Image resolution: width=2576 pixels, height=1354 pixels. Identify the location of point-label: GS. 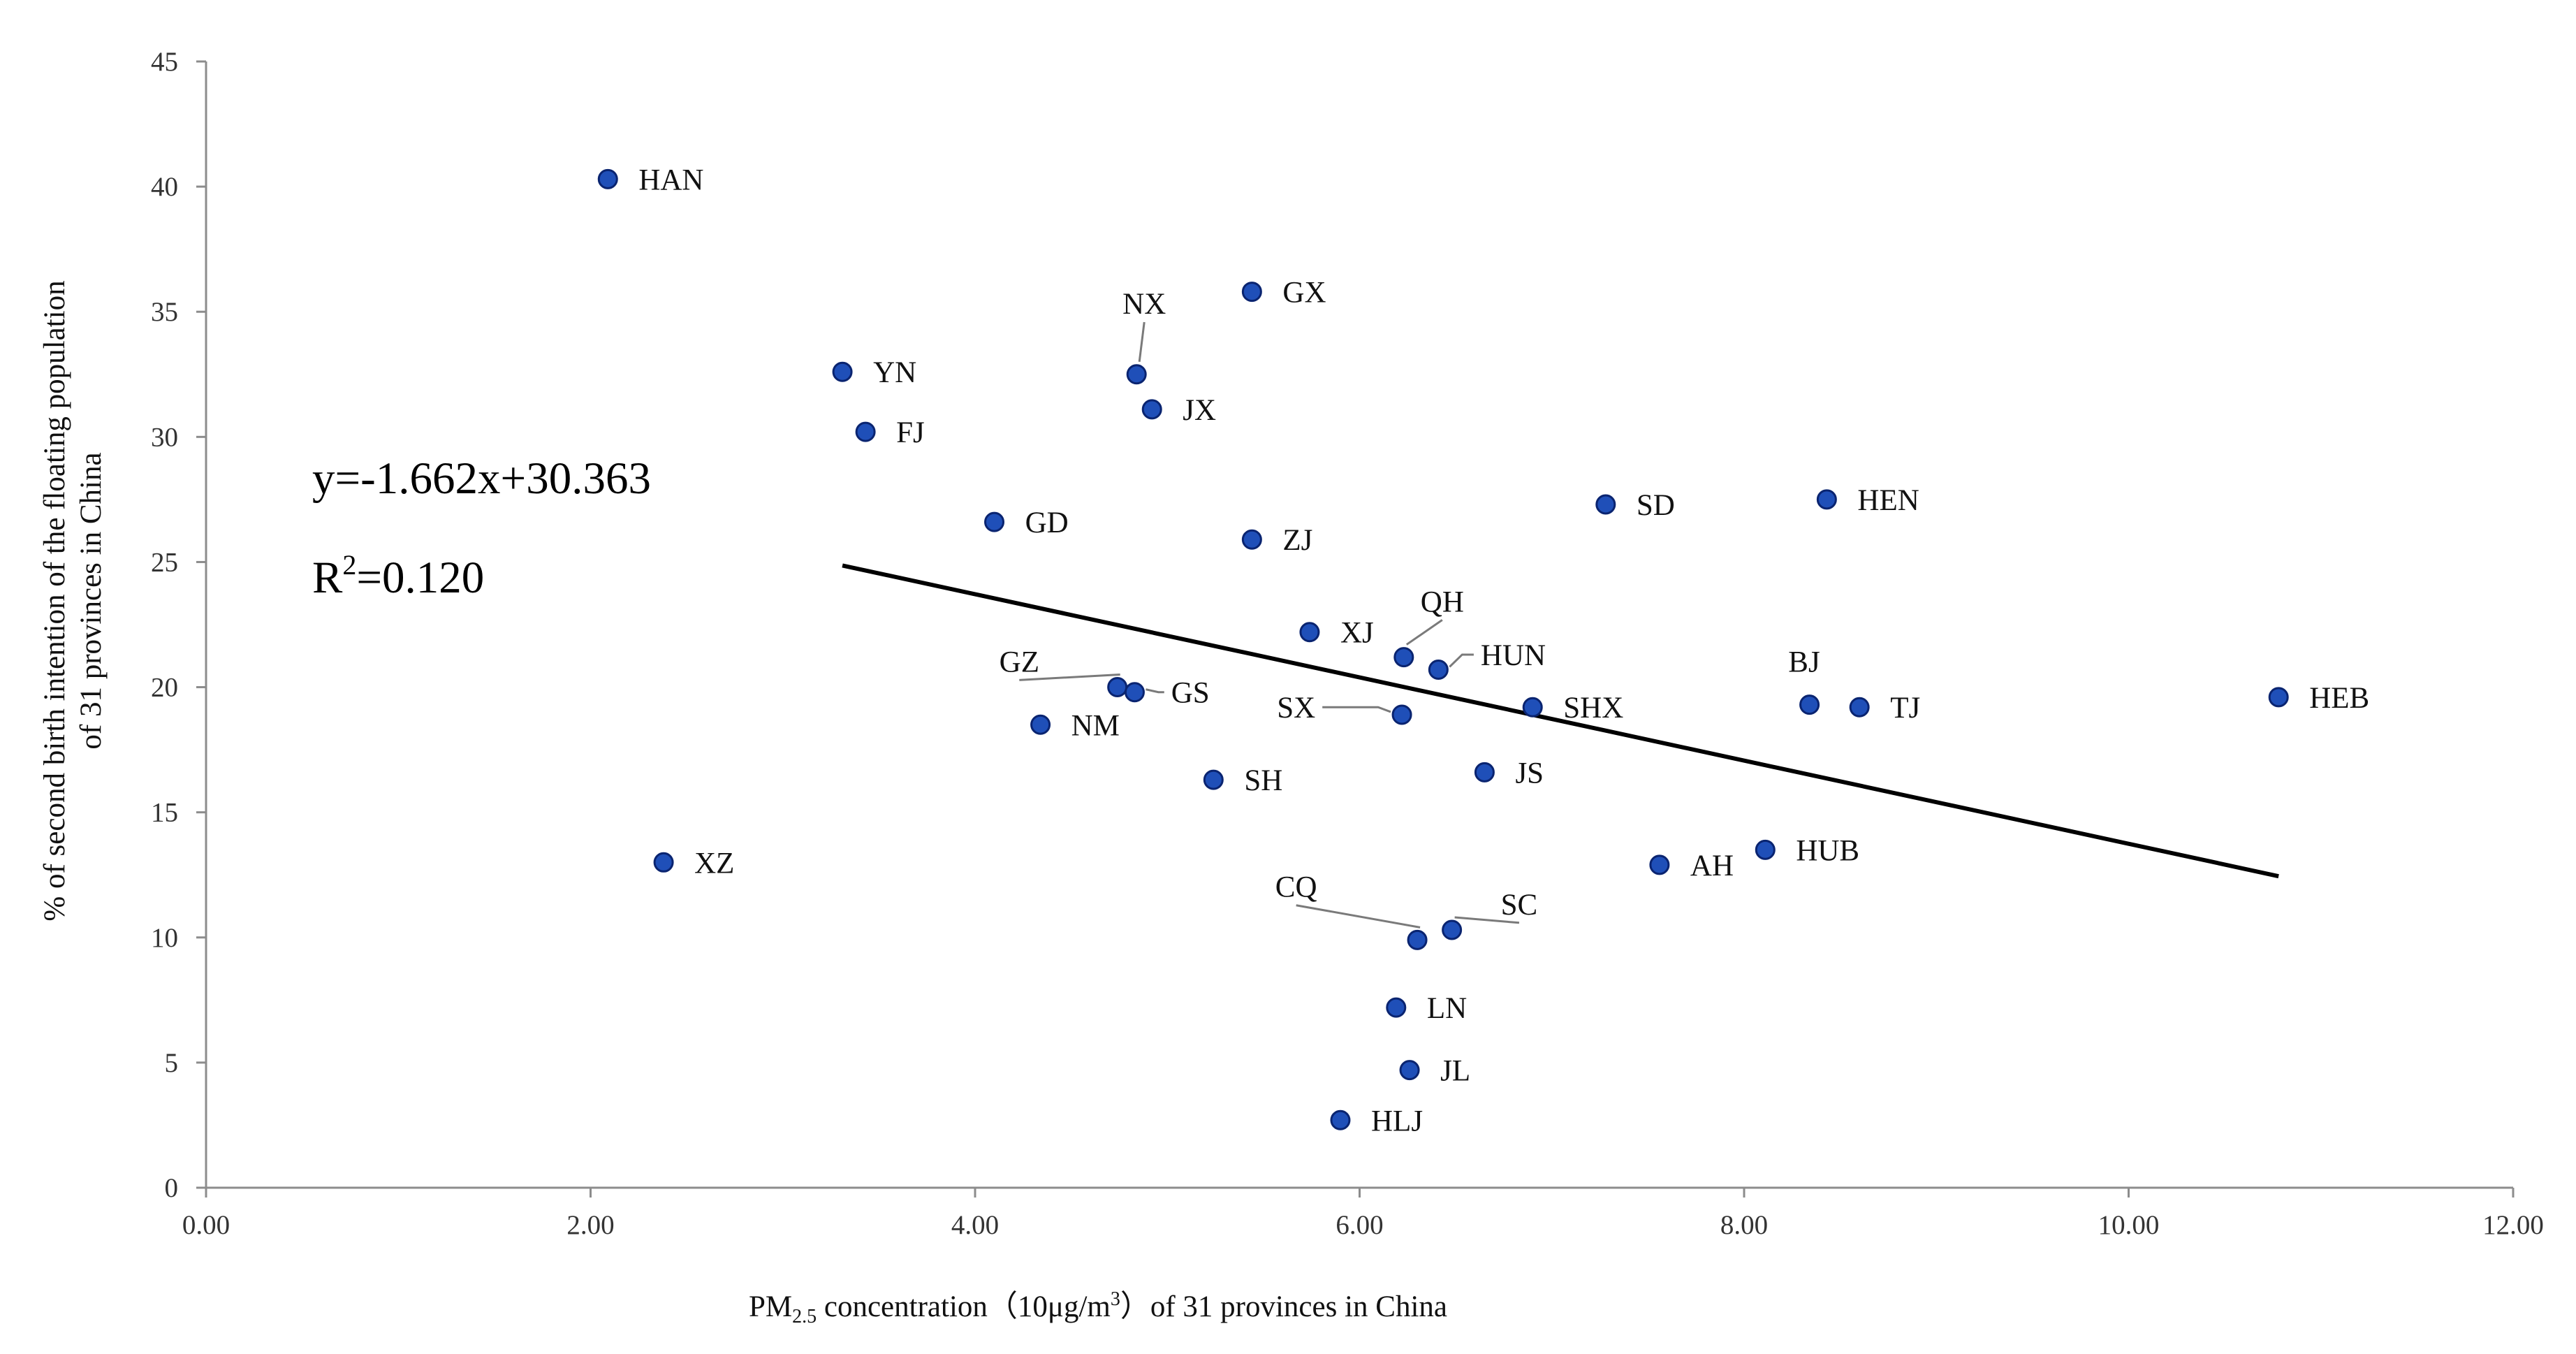
(1190, 693).